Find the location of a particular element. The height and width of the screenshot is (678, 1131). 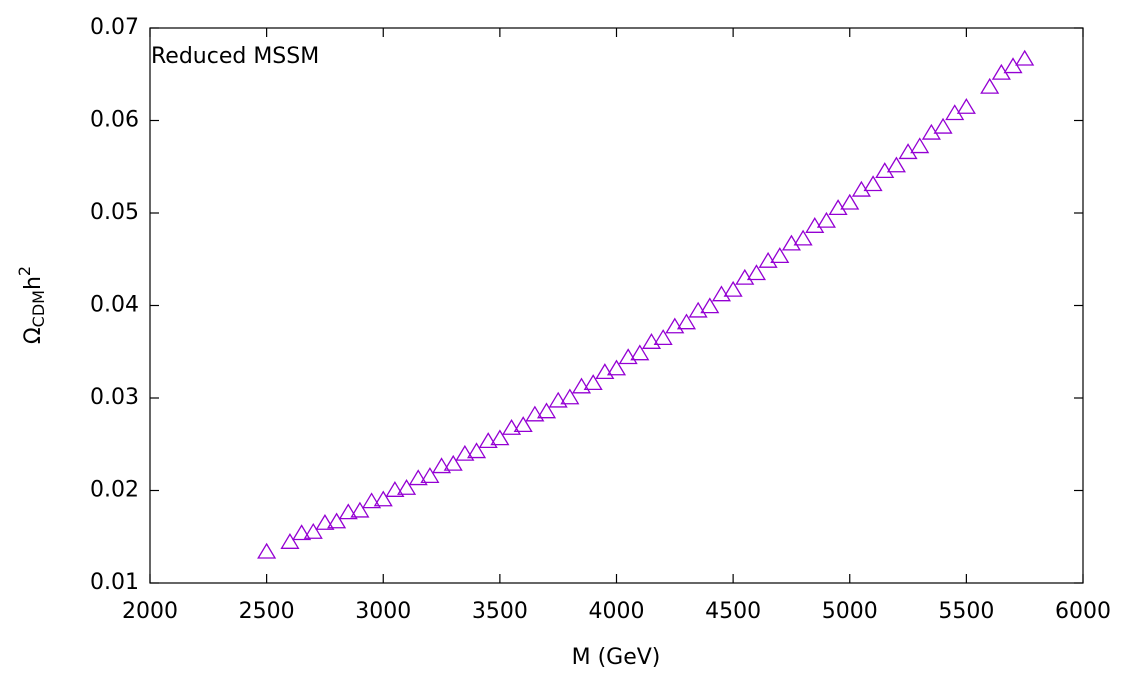

y-tick-label: 0.04 is located at coordinates (114, 305).